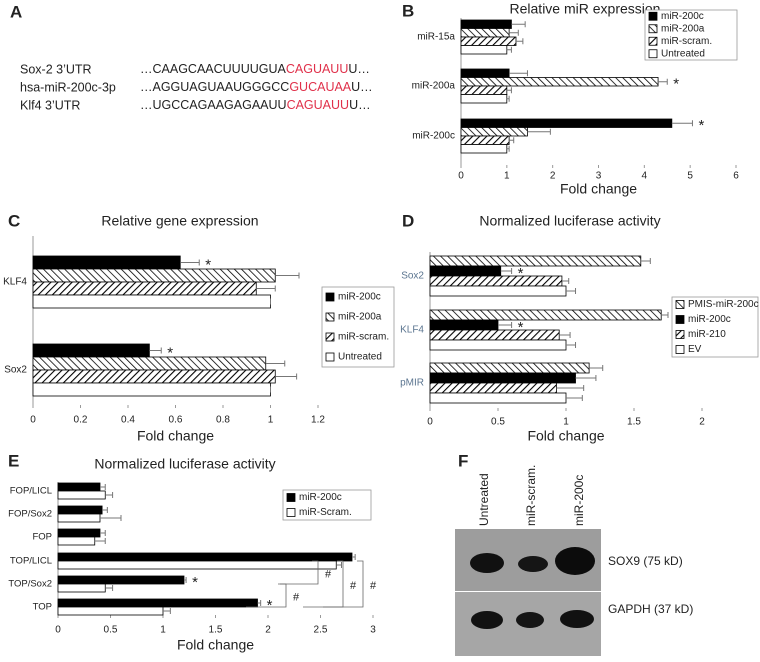 The height and width of the screenshot is (662, 760). What do you see at coordinates (68, 87) in the screenshot?
I see `sequence-name: hsa-miR-200c-3p` at bounding box center [68, 87].